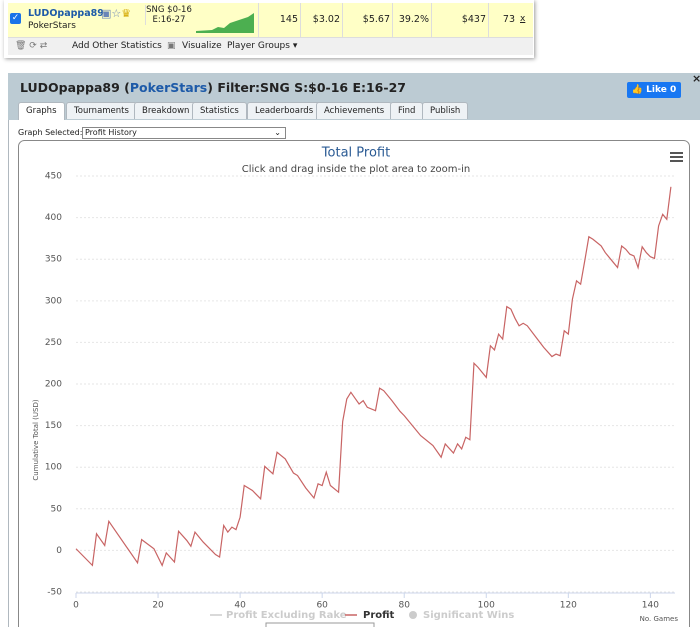 This screenshot has width=700, height=627. Describe the element at coordinates (320, 624) in the screenshot. I see `zoom-box` at that location.